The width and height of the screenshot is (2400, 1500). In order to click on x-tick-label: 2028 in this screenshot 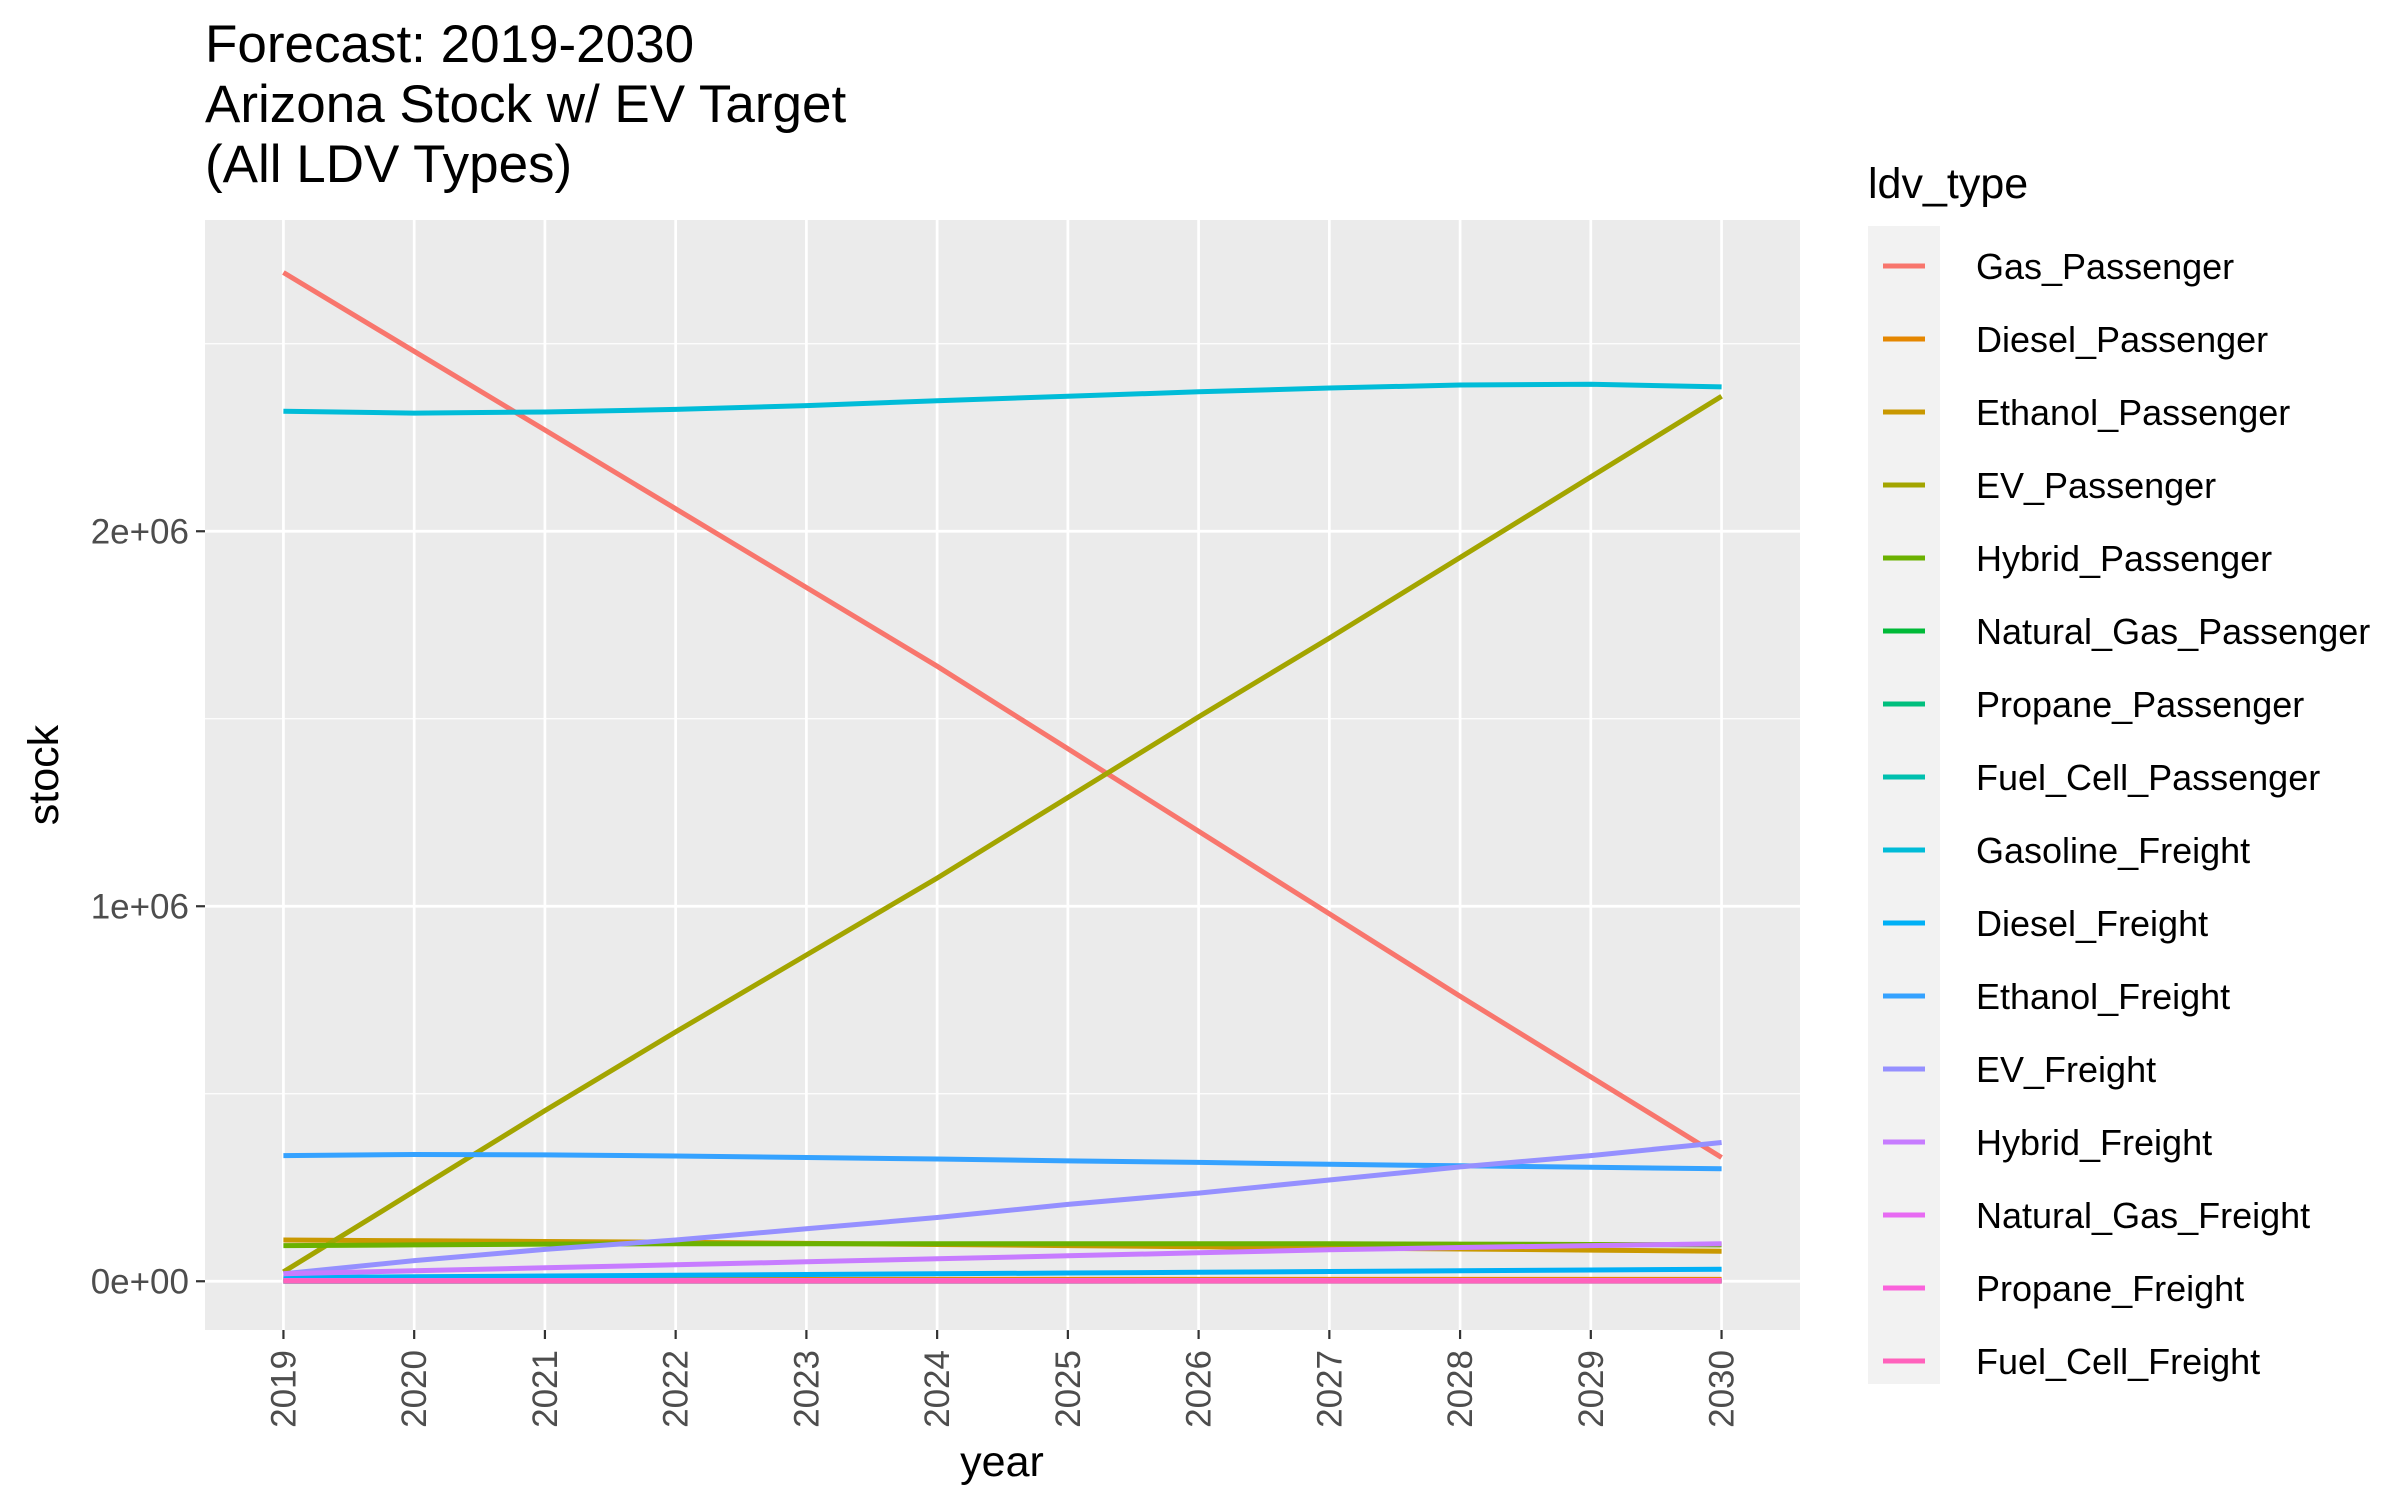, I will do `click(1460, 1389)`.